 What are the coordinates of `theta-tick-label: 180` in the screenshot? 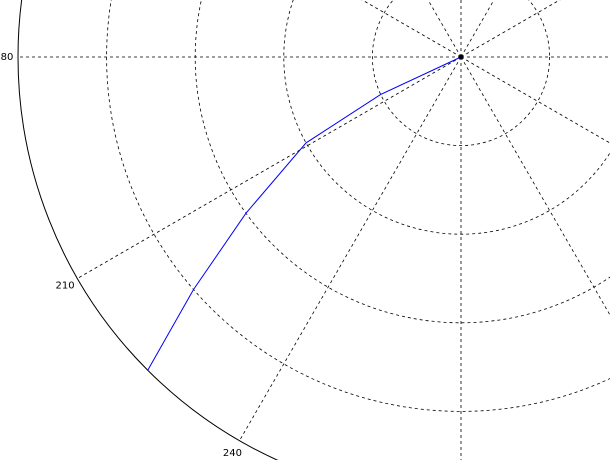 It's located at (6, 57).